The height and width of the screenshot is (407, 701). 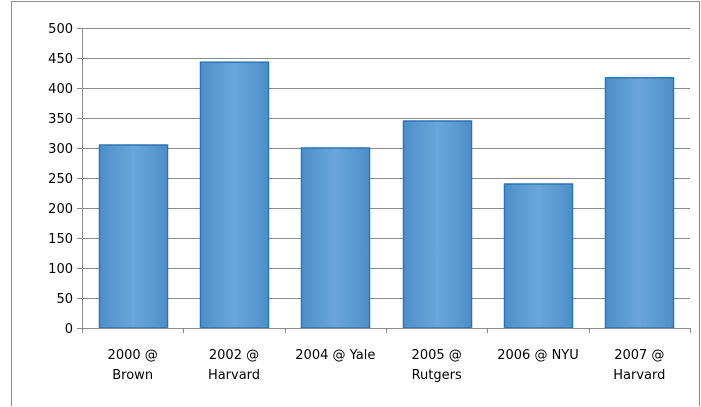 I want to click on y-tick-label: 300, so click(x=60, y=149).